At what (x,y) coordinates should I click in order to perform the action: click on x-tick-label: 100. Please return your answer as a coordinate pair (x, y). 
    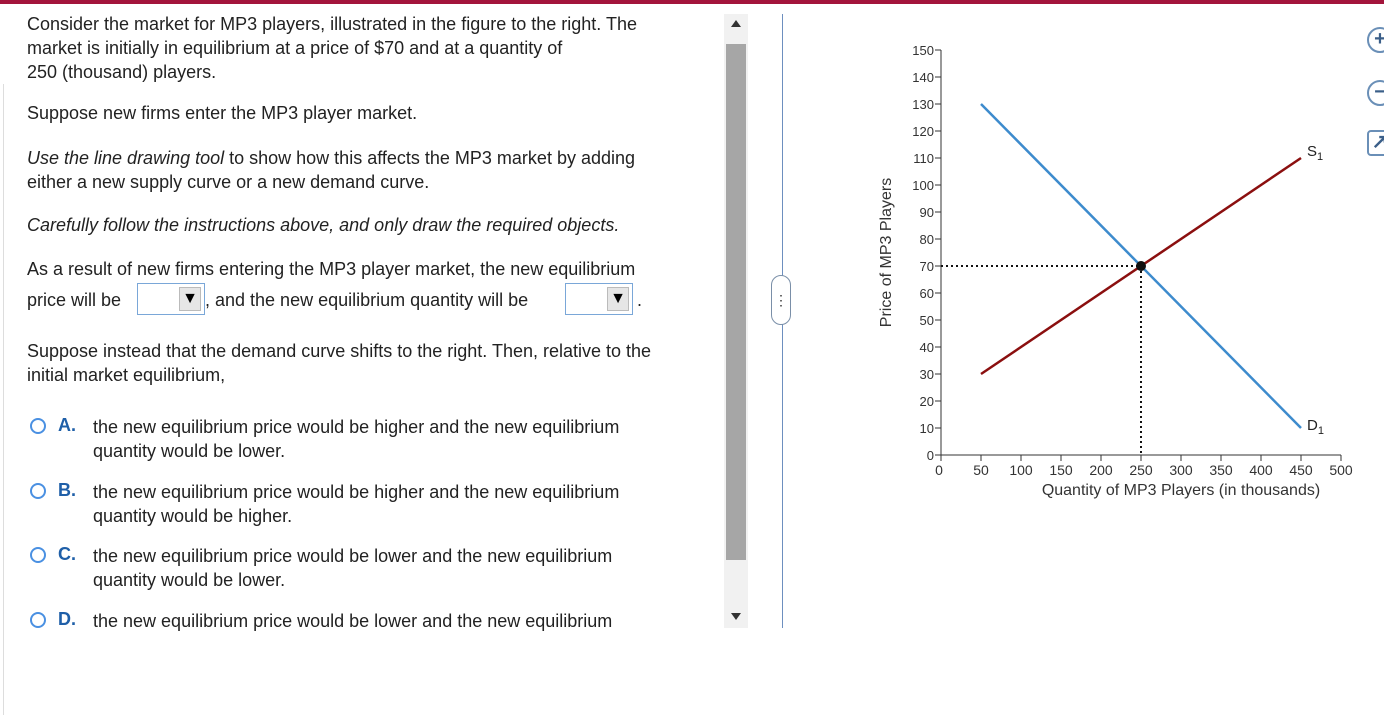
    Looking at the image, I should click on (1021, 470).